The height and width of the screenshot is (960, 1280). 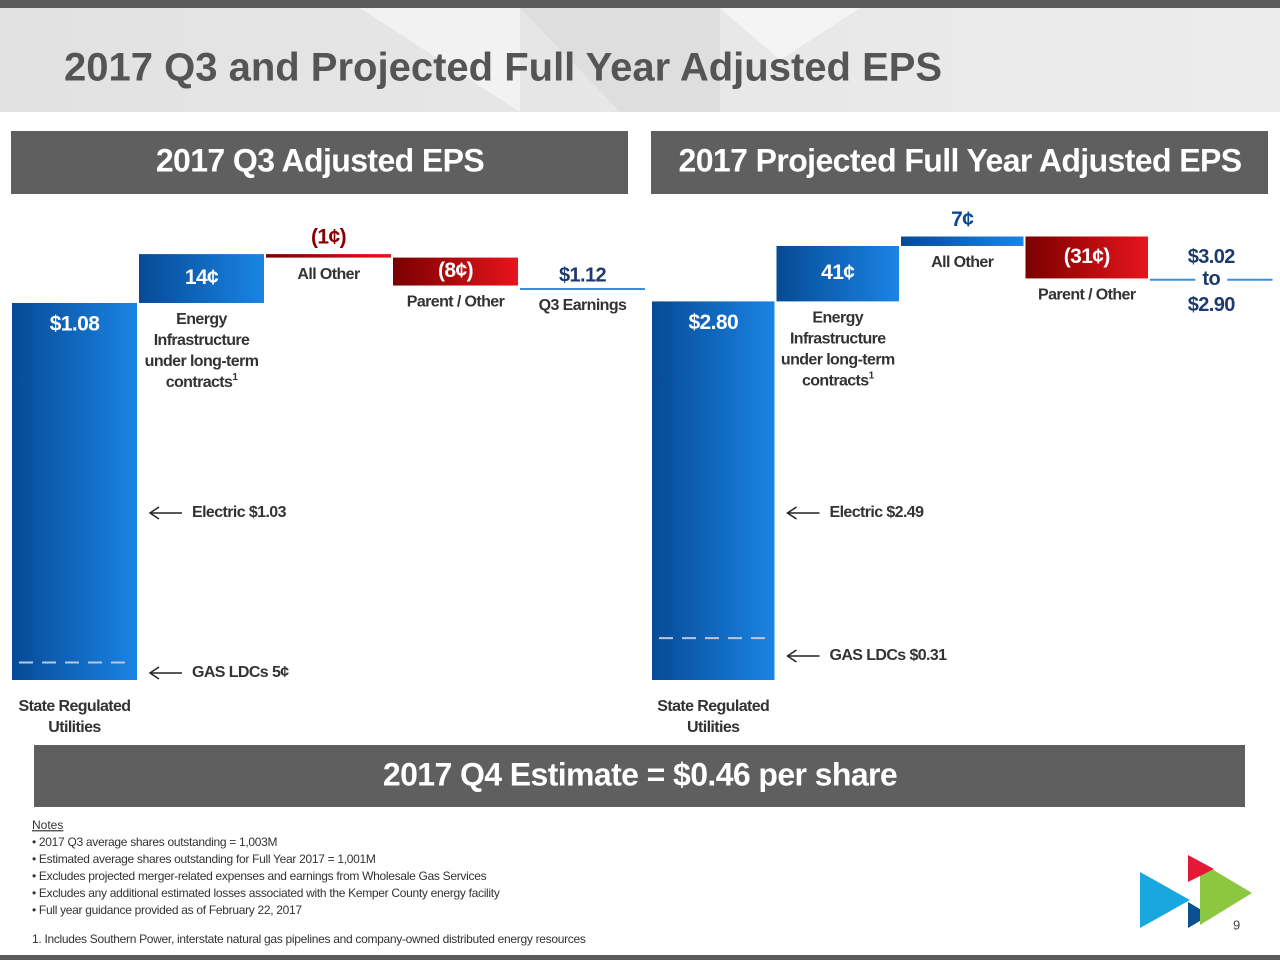 What do you see at coordinates (640, 957) in the screenshot?
I see `bottom-stripe` at bounding box center [640, 957].